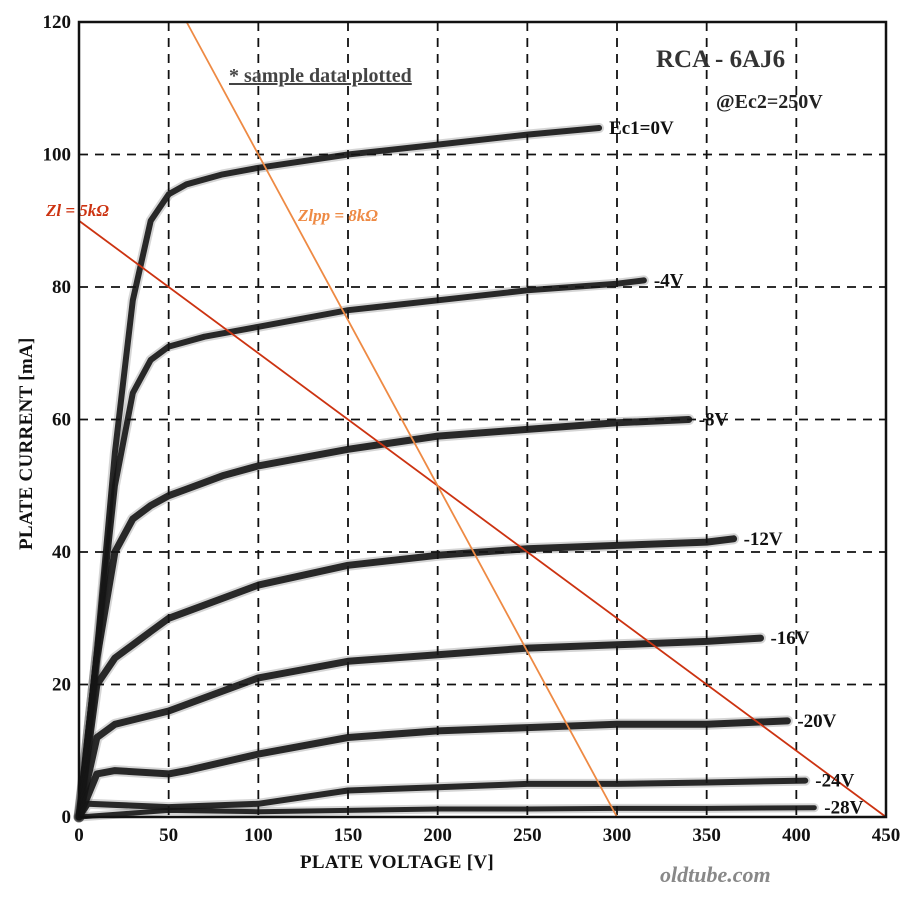  What do you see at coordinates (79, 835) in the screenshot?
I see `x-tick-0: 0` at bounding box center [79, 835].